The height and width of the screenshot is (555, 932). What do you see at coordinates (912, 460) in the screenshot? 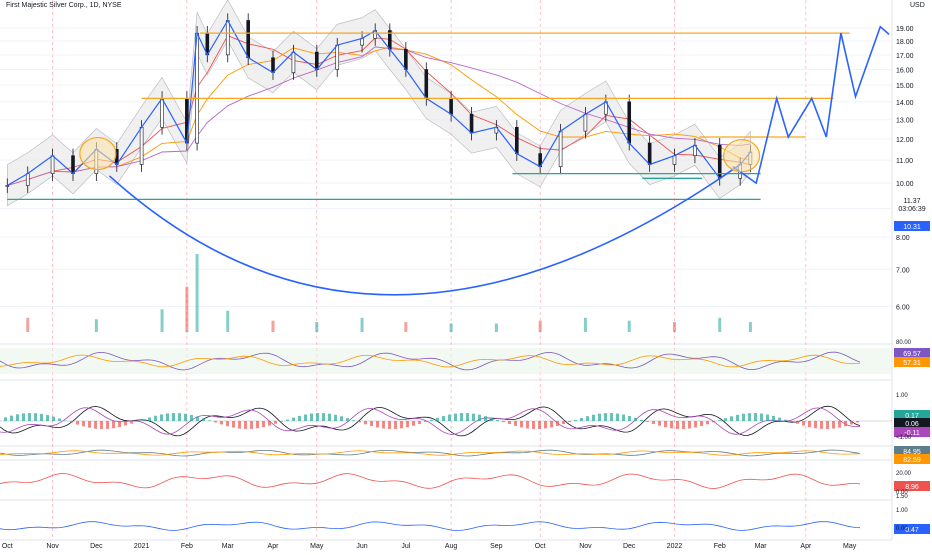
I see `indicator-badge-6: 82.59` at bounding box center [912, 460].